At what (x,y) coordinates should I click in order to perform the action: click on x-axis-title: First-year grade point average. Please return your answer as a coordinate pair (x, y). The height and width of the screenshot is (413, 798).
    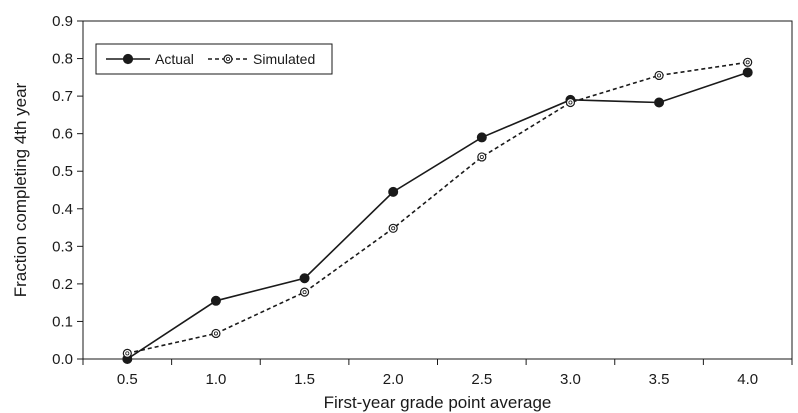
    Looking at the image, I should click on (438, 402).